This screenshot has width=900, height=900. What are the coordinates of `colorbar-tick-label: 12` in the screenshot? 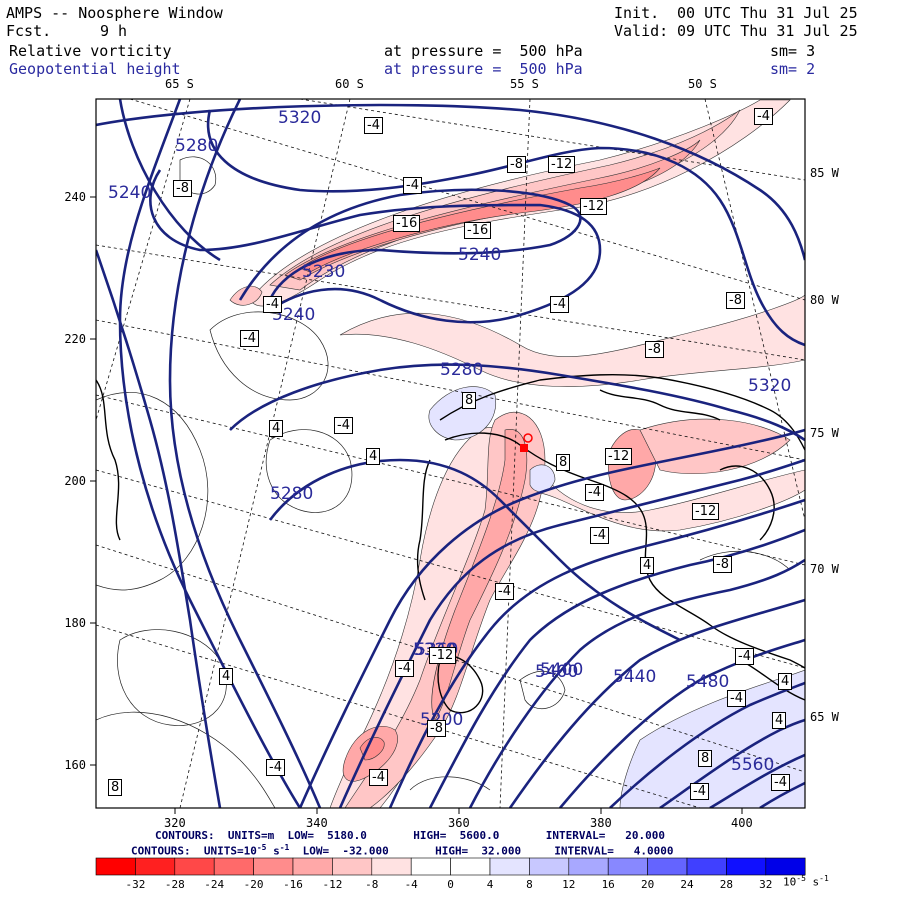 It's located at (569, 884).